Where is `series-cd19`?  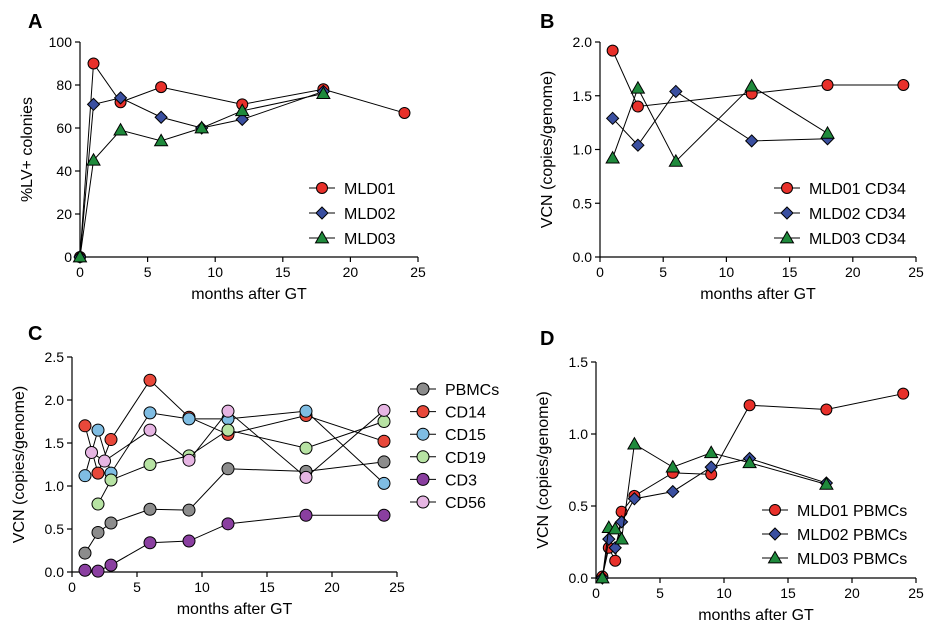
series-cd19 is located at coordinates (241, 463).